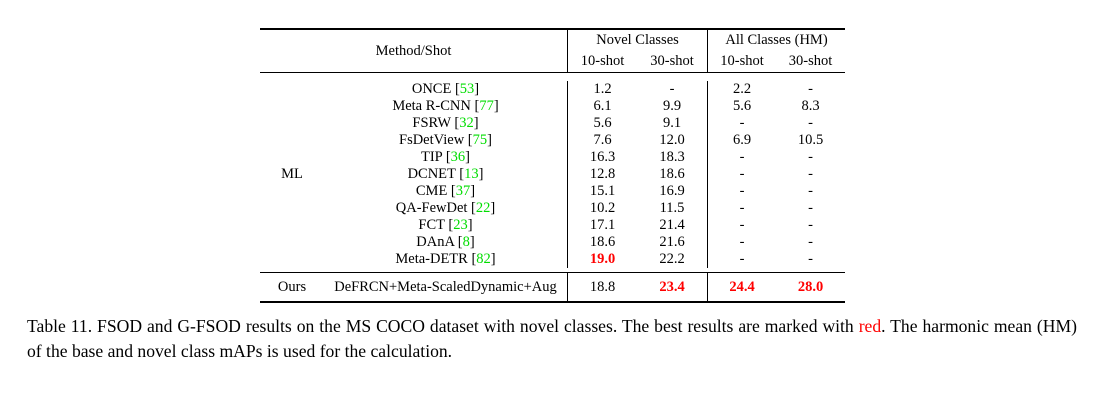 The width and height of the screenshot is (1102, 402). What do you see at coordinates (445, 208) in the screenshot?
I see `method-cell: QA-FewDet [22]` at bounding box center [445, 208].